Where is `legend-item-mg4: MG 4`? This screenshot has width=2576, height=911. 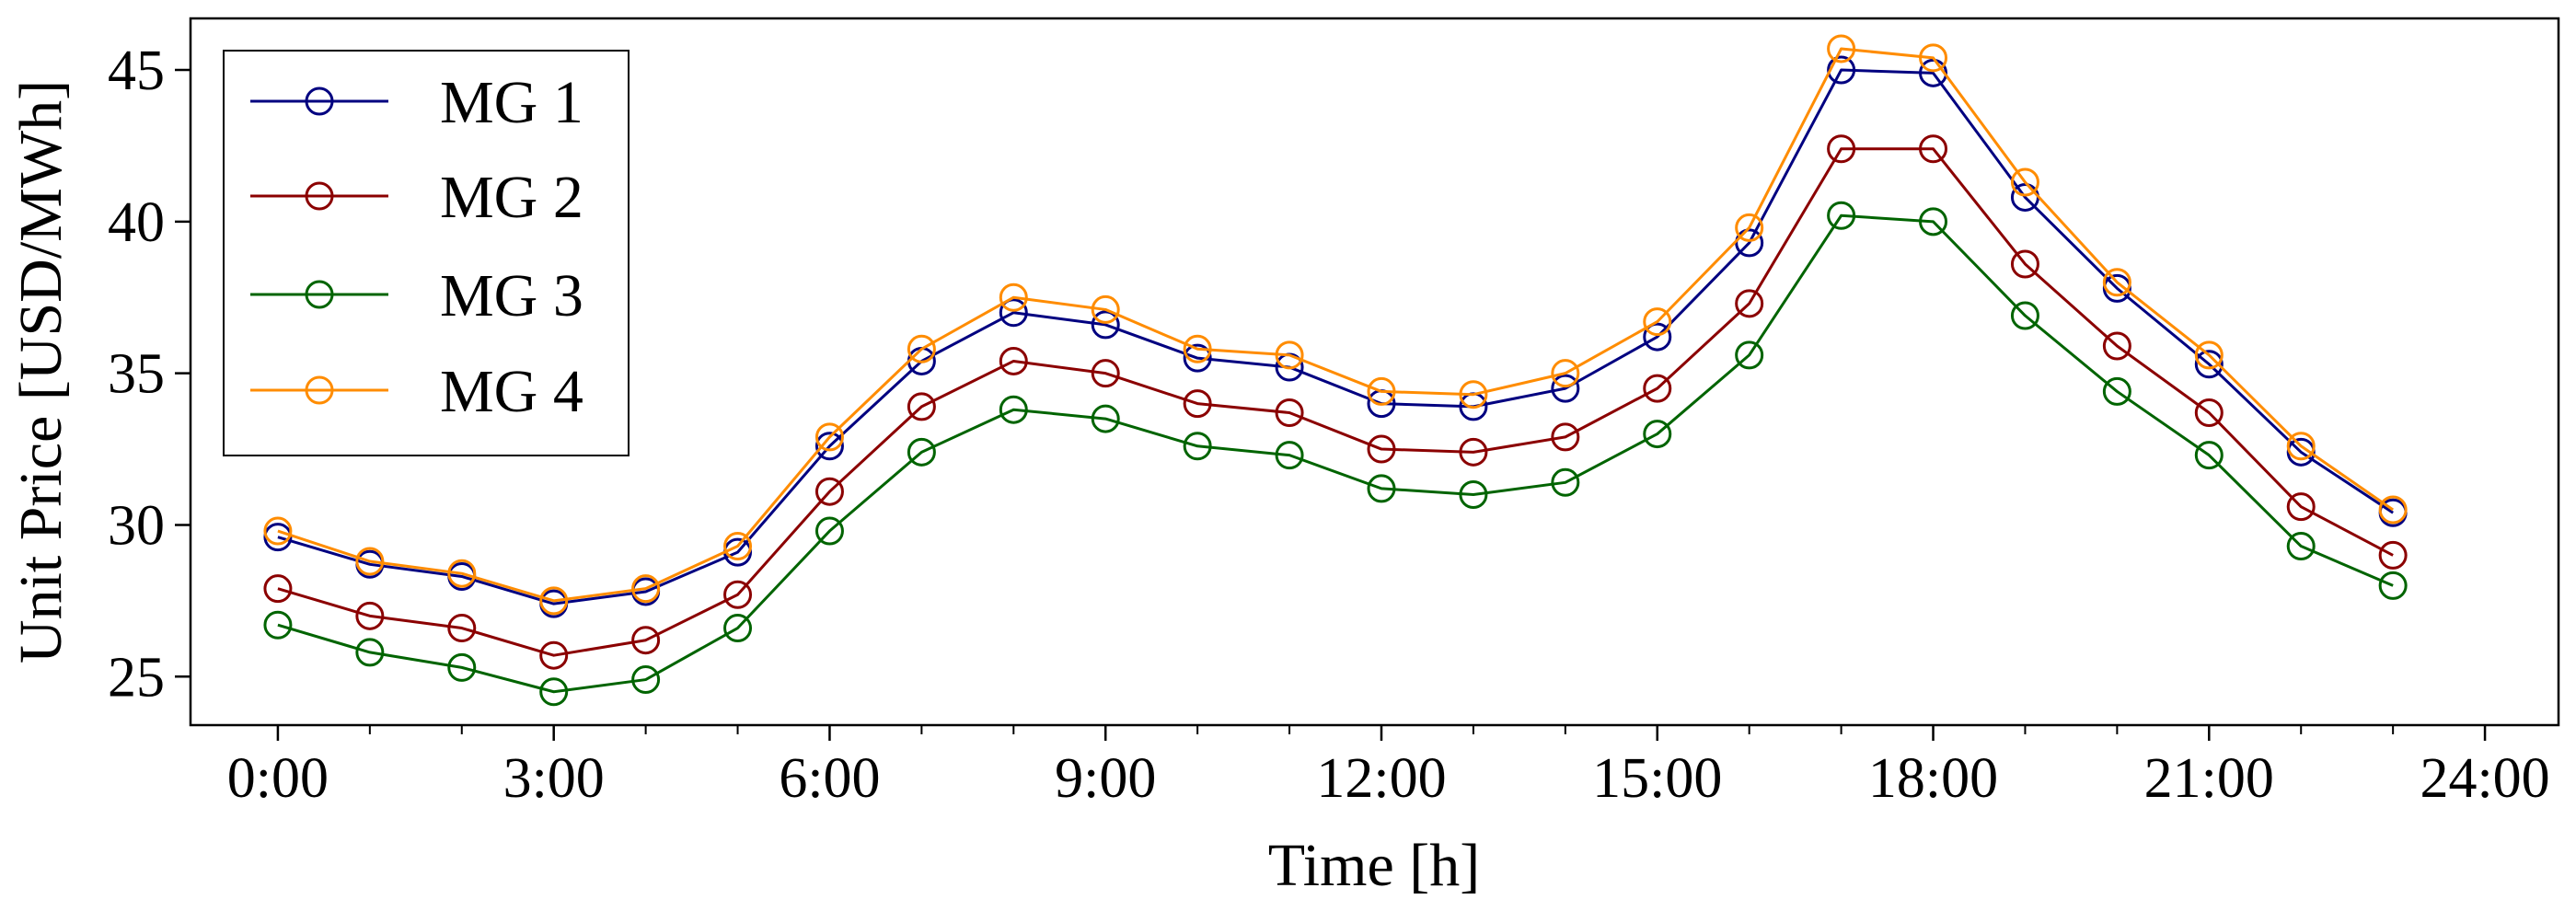
legend-item-mg4: MG 4 is located at coordinates (417, 391).